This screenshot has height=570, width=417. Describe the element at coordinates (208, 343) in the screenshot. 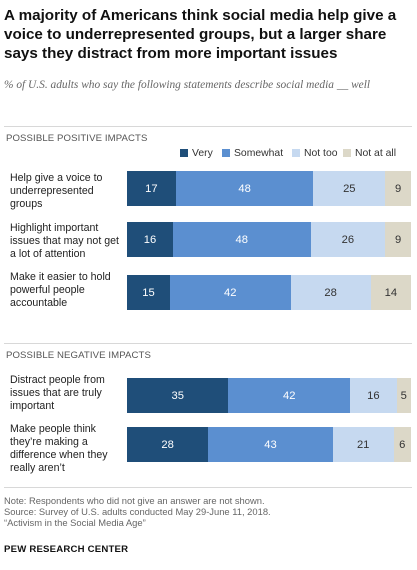

I see `section-divider` at that location.